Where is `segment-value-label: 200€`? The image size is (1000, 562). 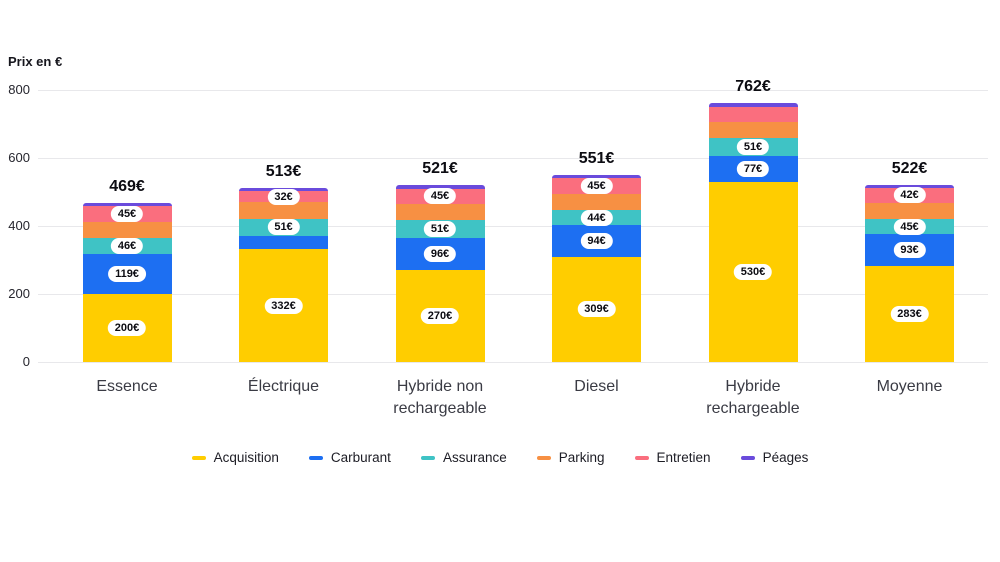 segment-value-label: 200€ is located at coordinates (127, 328).